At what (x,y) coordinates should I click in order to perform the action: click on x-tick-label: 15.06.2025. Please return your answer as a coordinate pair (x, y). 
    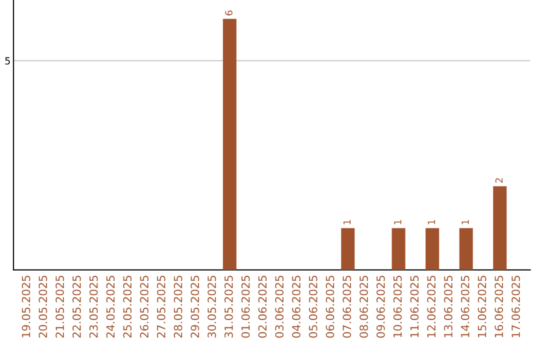
    Looking at the image, I should click on (482, 307).